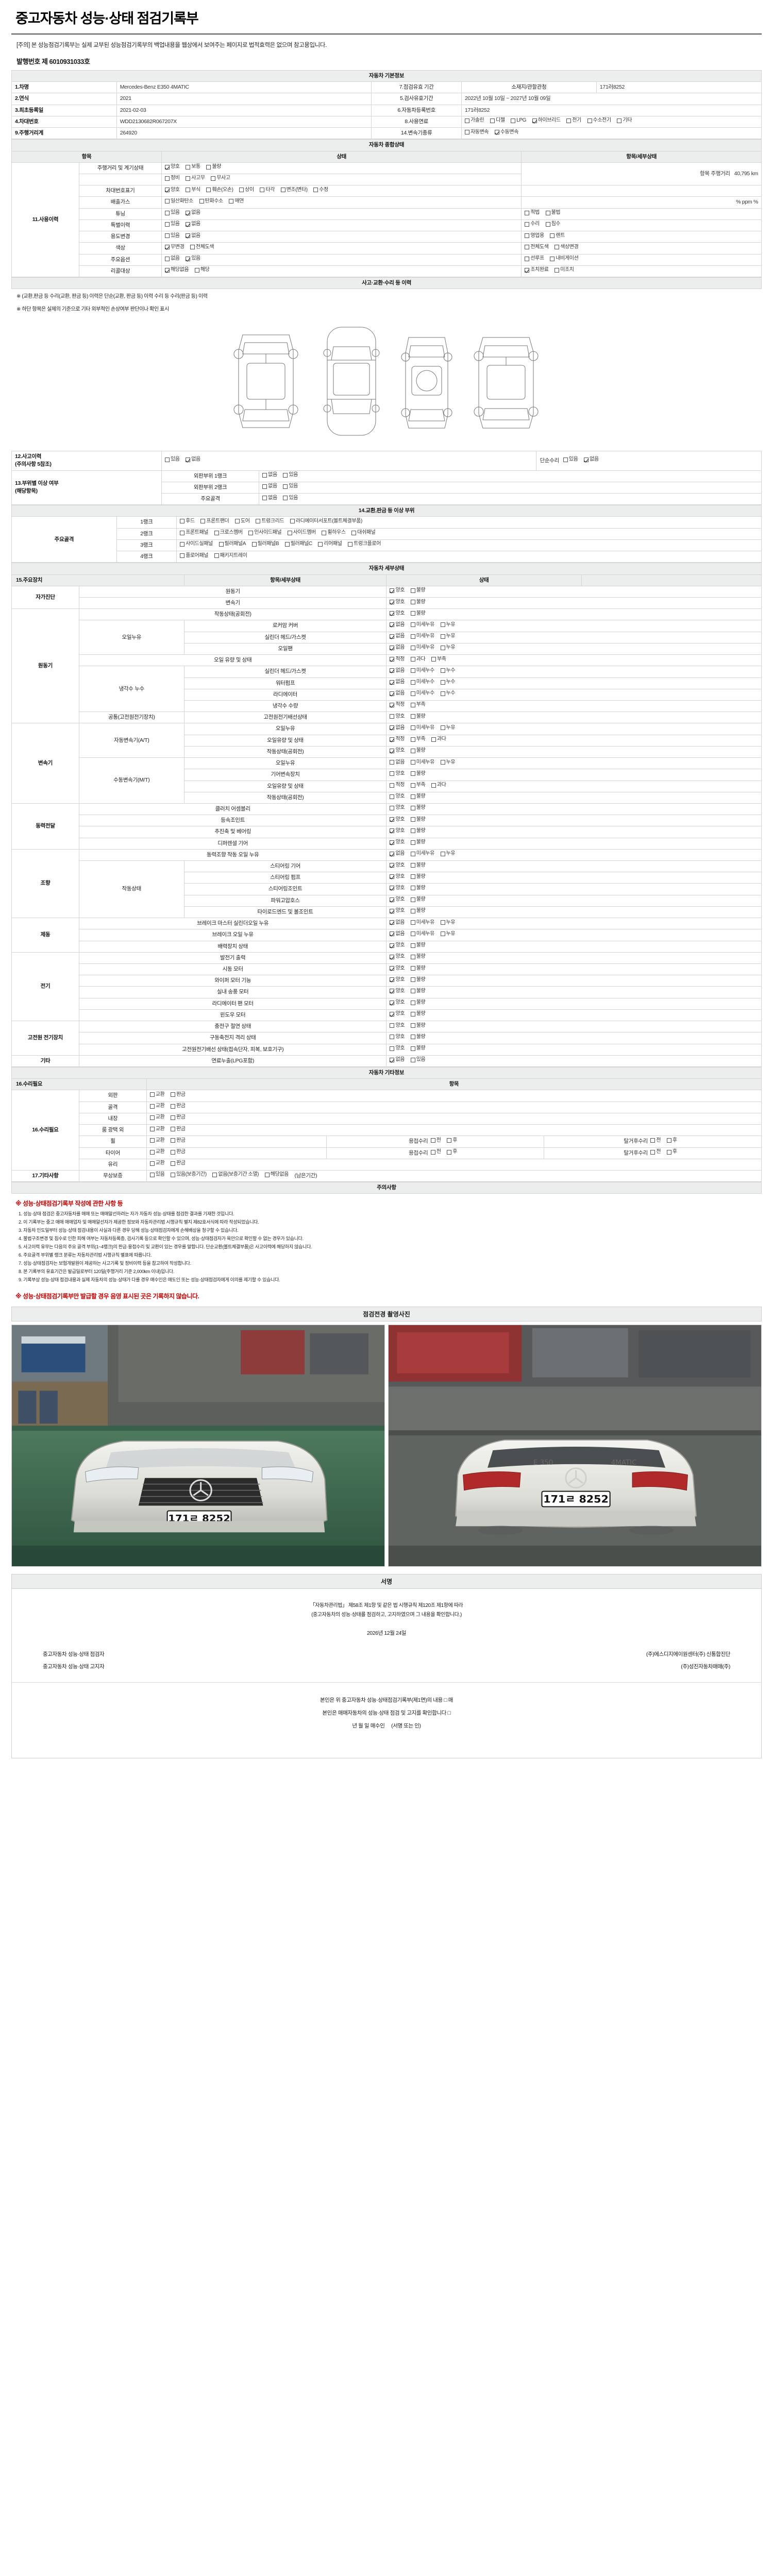 Image resolution: width=773 pixels, height=2576 pixels. I want to click on simple-repair-no: 없음, so click(591, 459).